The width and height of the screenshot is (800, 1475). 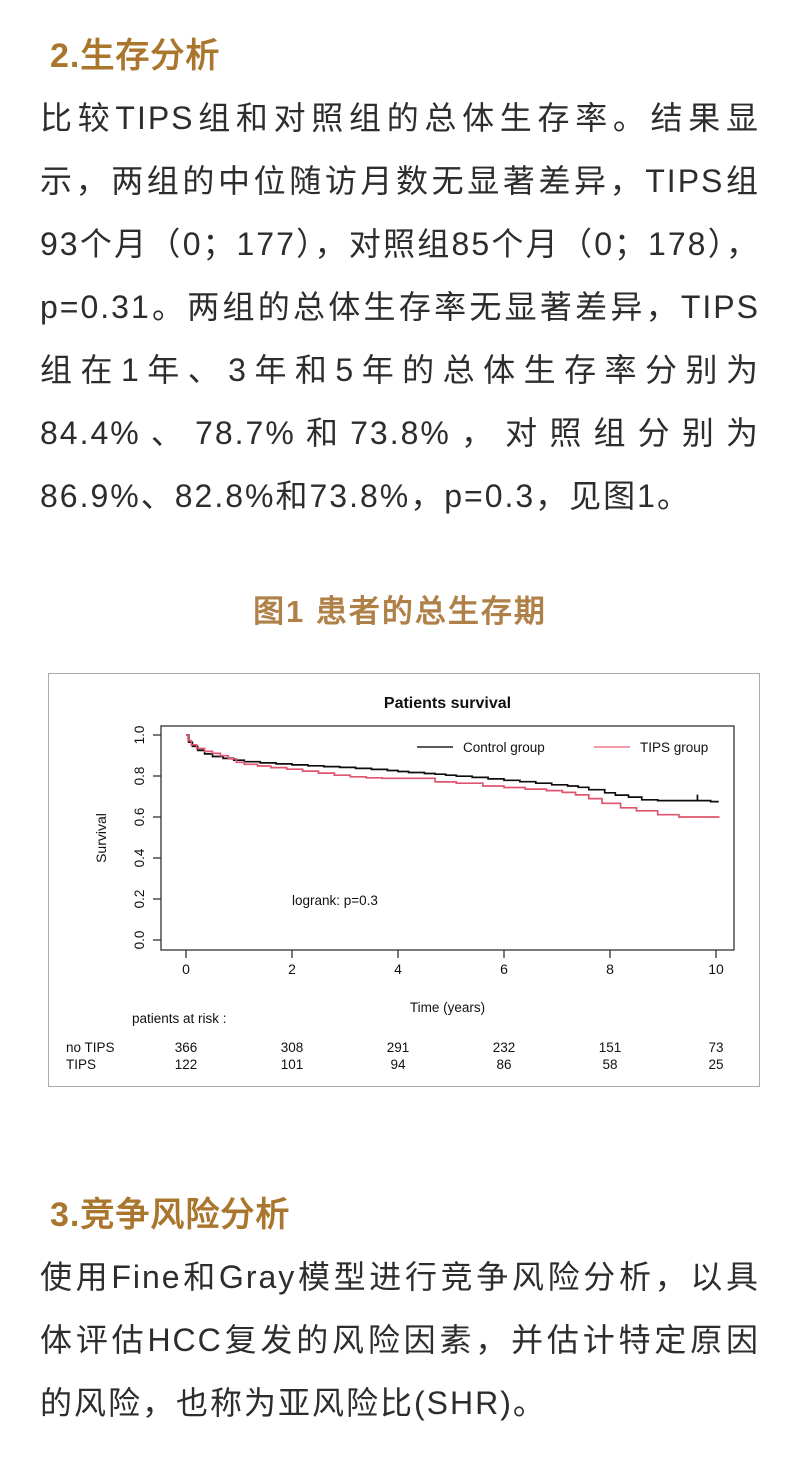 What do you see at coordinates (135, 56) in the screenshot?
I see `section-heading-survival-analysis: 2.生存分析` at bounding box center [135, 56].